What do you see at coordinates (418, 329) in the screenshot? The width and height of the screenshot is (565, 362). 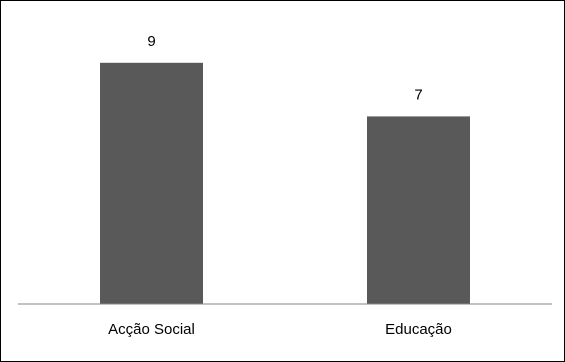 I see `category-label-2: Educação` at bounding box center [418, 329].